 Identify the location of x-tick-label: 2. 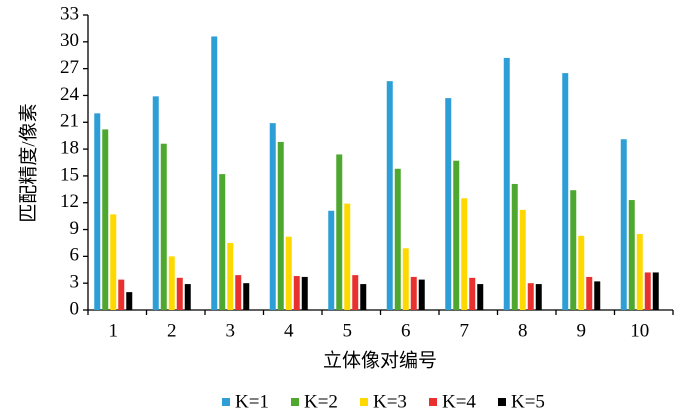
(172, 330).